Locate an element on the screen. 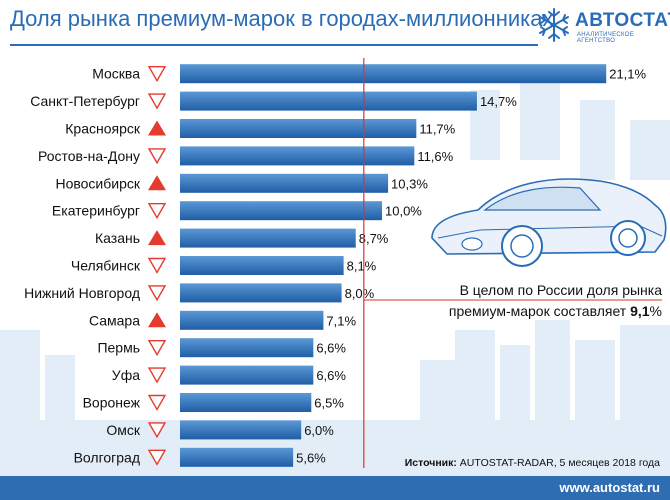  car-illustration is located at coordinates (549, 222).